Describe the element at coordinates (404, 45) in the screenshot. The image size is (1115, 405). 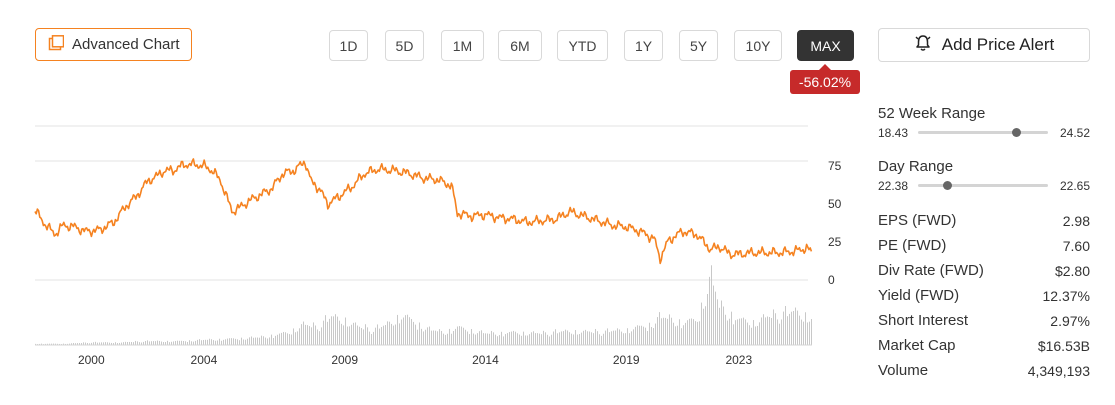
I see `range-button-5d: 5D` at that location.